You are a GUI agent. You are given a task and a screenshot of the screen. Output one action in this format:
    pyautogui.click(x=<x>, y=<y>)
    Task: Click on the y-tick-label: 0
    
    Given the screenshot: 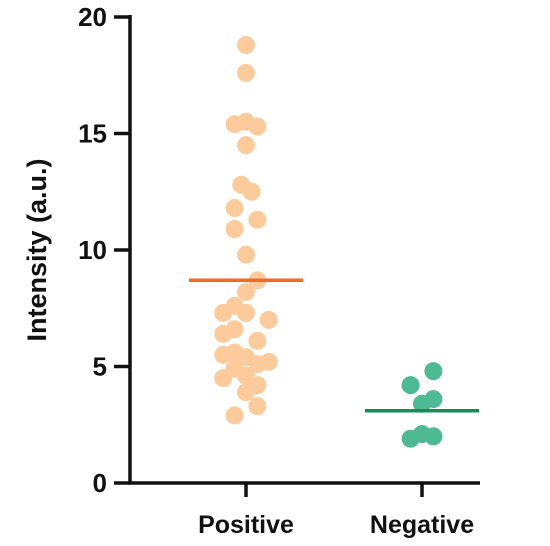 What is the action you would take?
    pyautogui.click(x=100, y=483)
    